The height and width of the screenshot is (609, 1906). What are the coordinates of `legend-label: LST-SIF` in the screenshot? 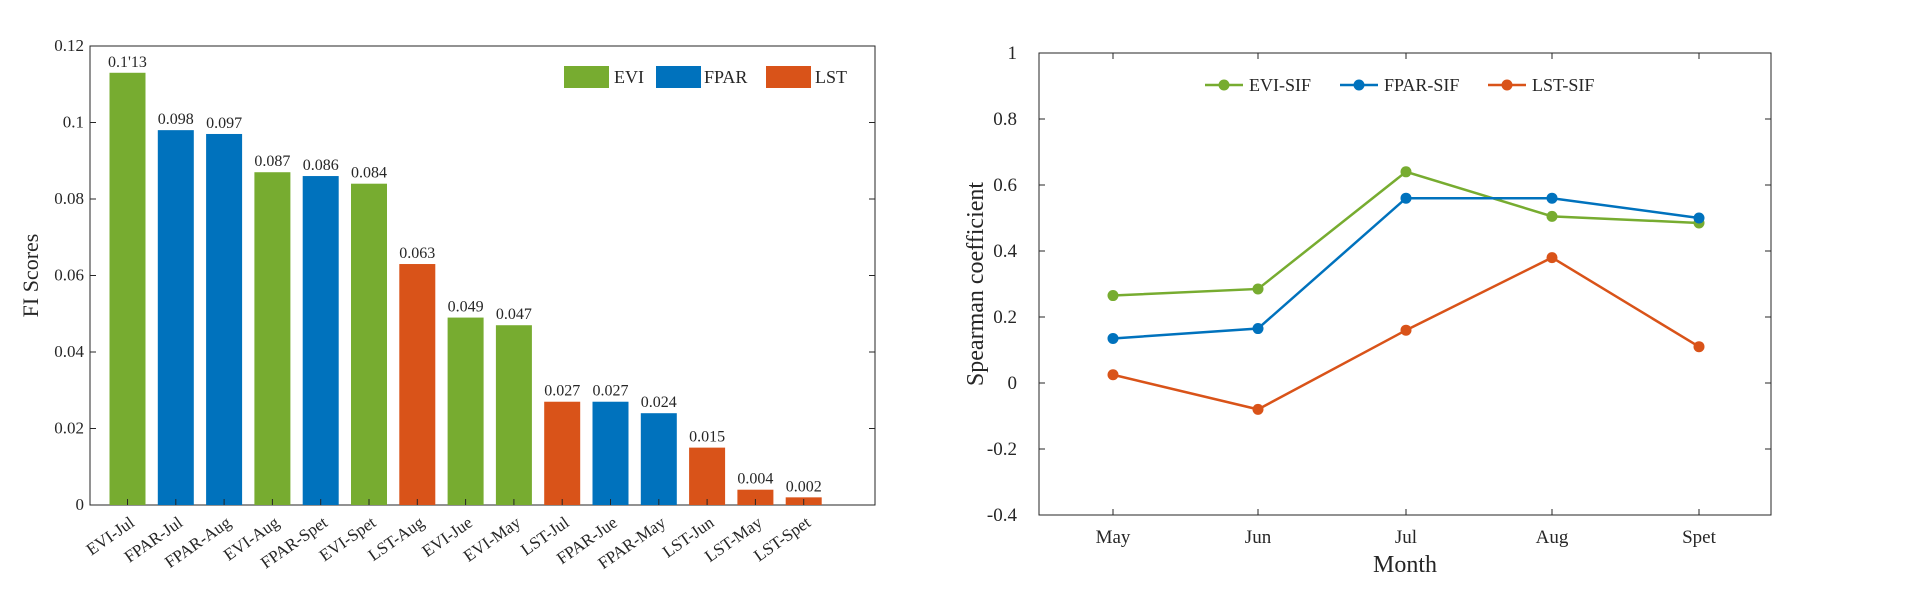 It's located at (1563, 85).